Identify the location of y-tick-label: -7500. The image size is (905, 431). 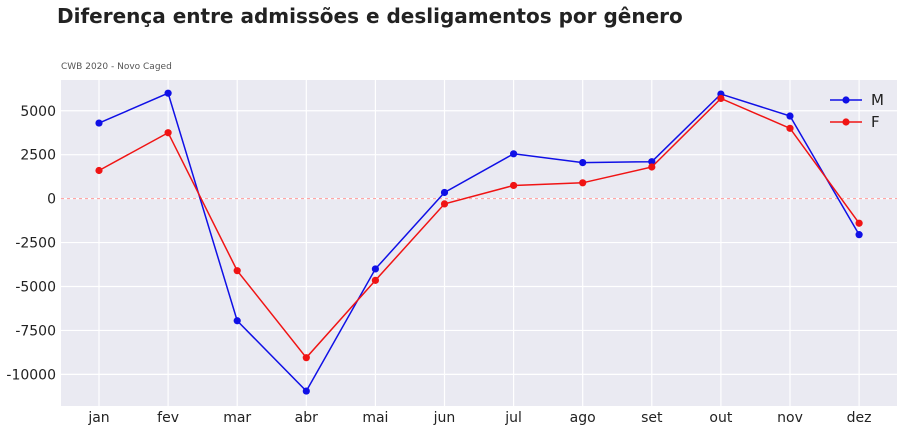
(35, 331).